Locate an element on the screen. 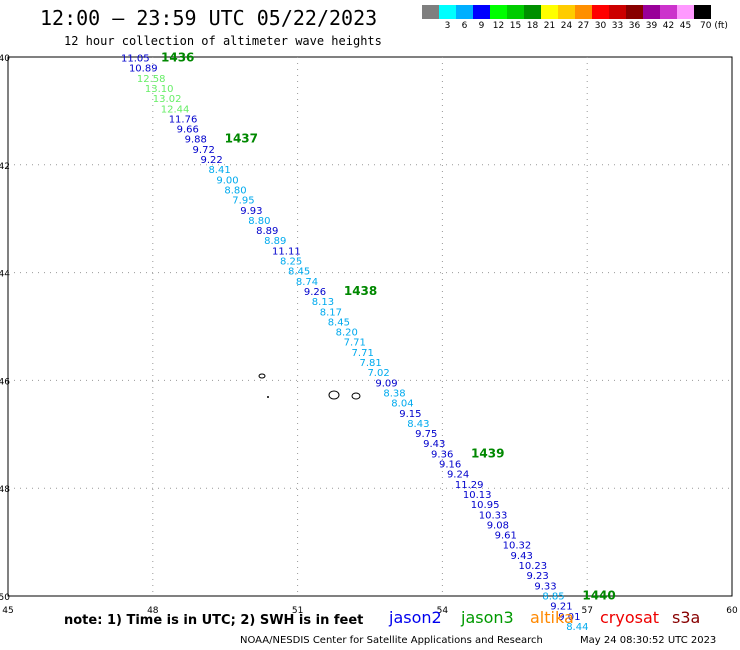 The height and width of the screenshot is (650, 740). wave-height-label: 10.32 is located at coordinates (517, 546).